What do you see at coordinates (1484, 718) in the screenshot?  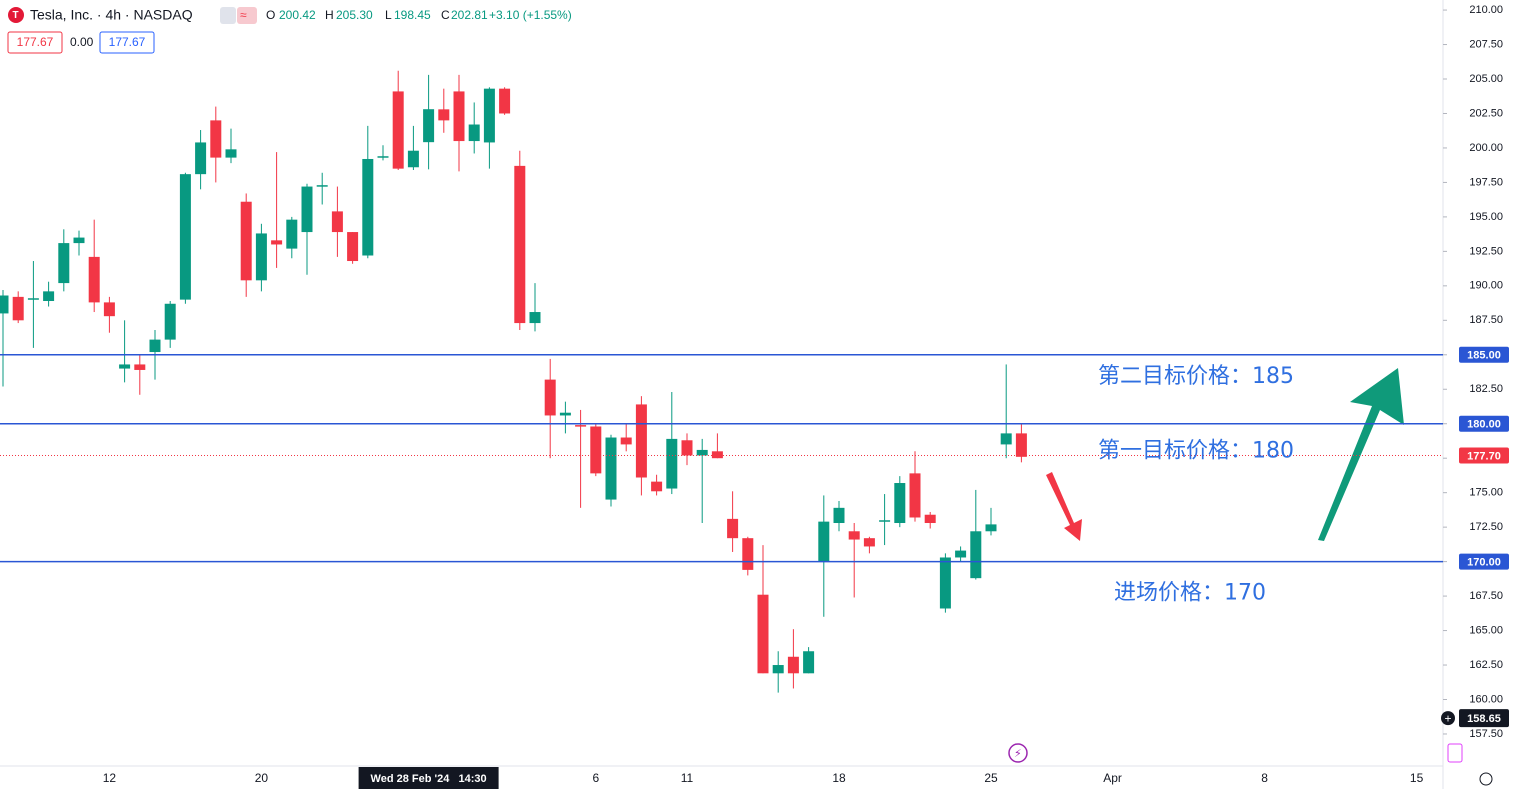 I see `cursor-badge` at bounding box center [1484, 718].